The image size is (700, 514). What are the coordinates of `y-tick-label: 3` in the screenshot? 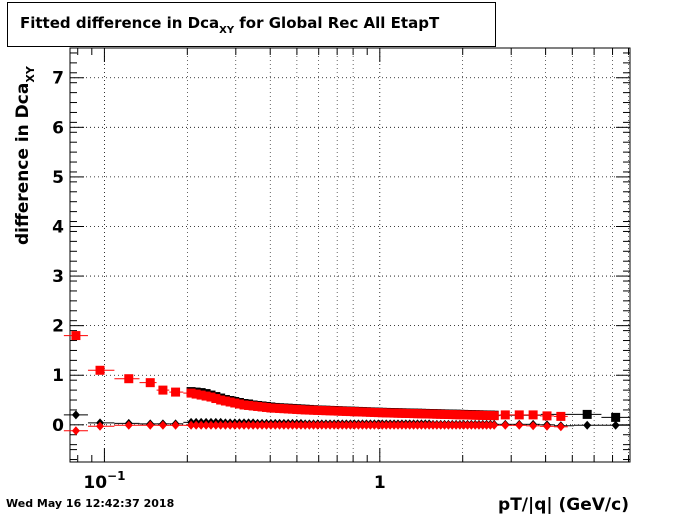 It's located at (58, 277).